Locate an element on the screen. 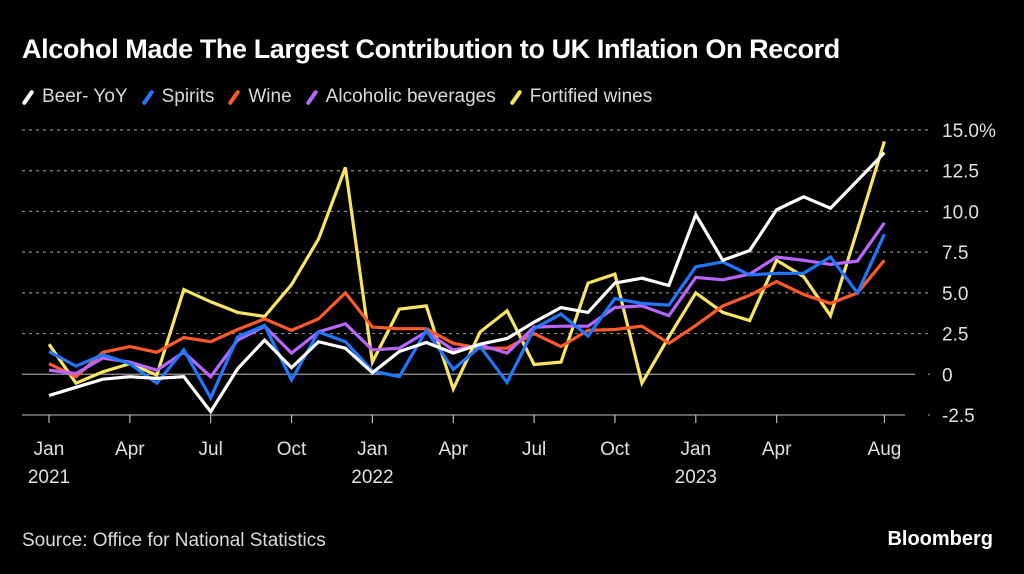  y-tick-label: 12.5 is located at coordinates (960, 172).